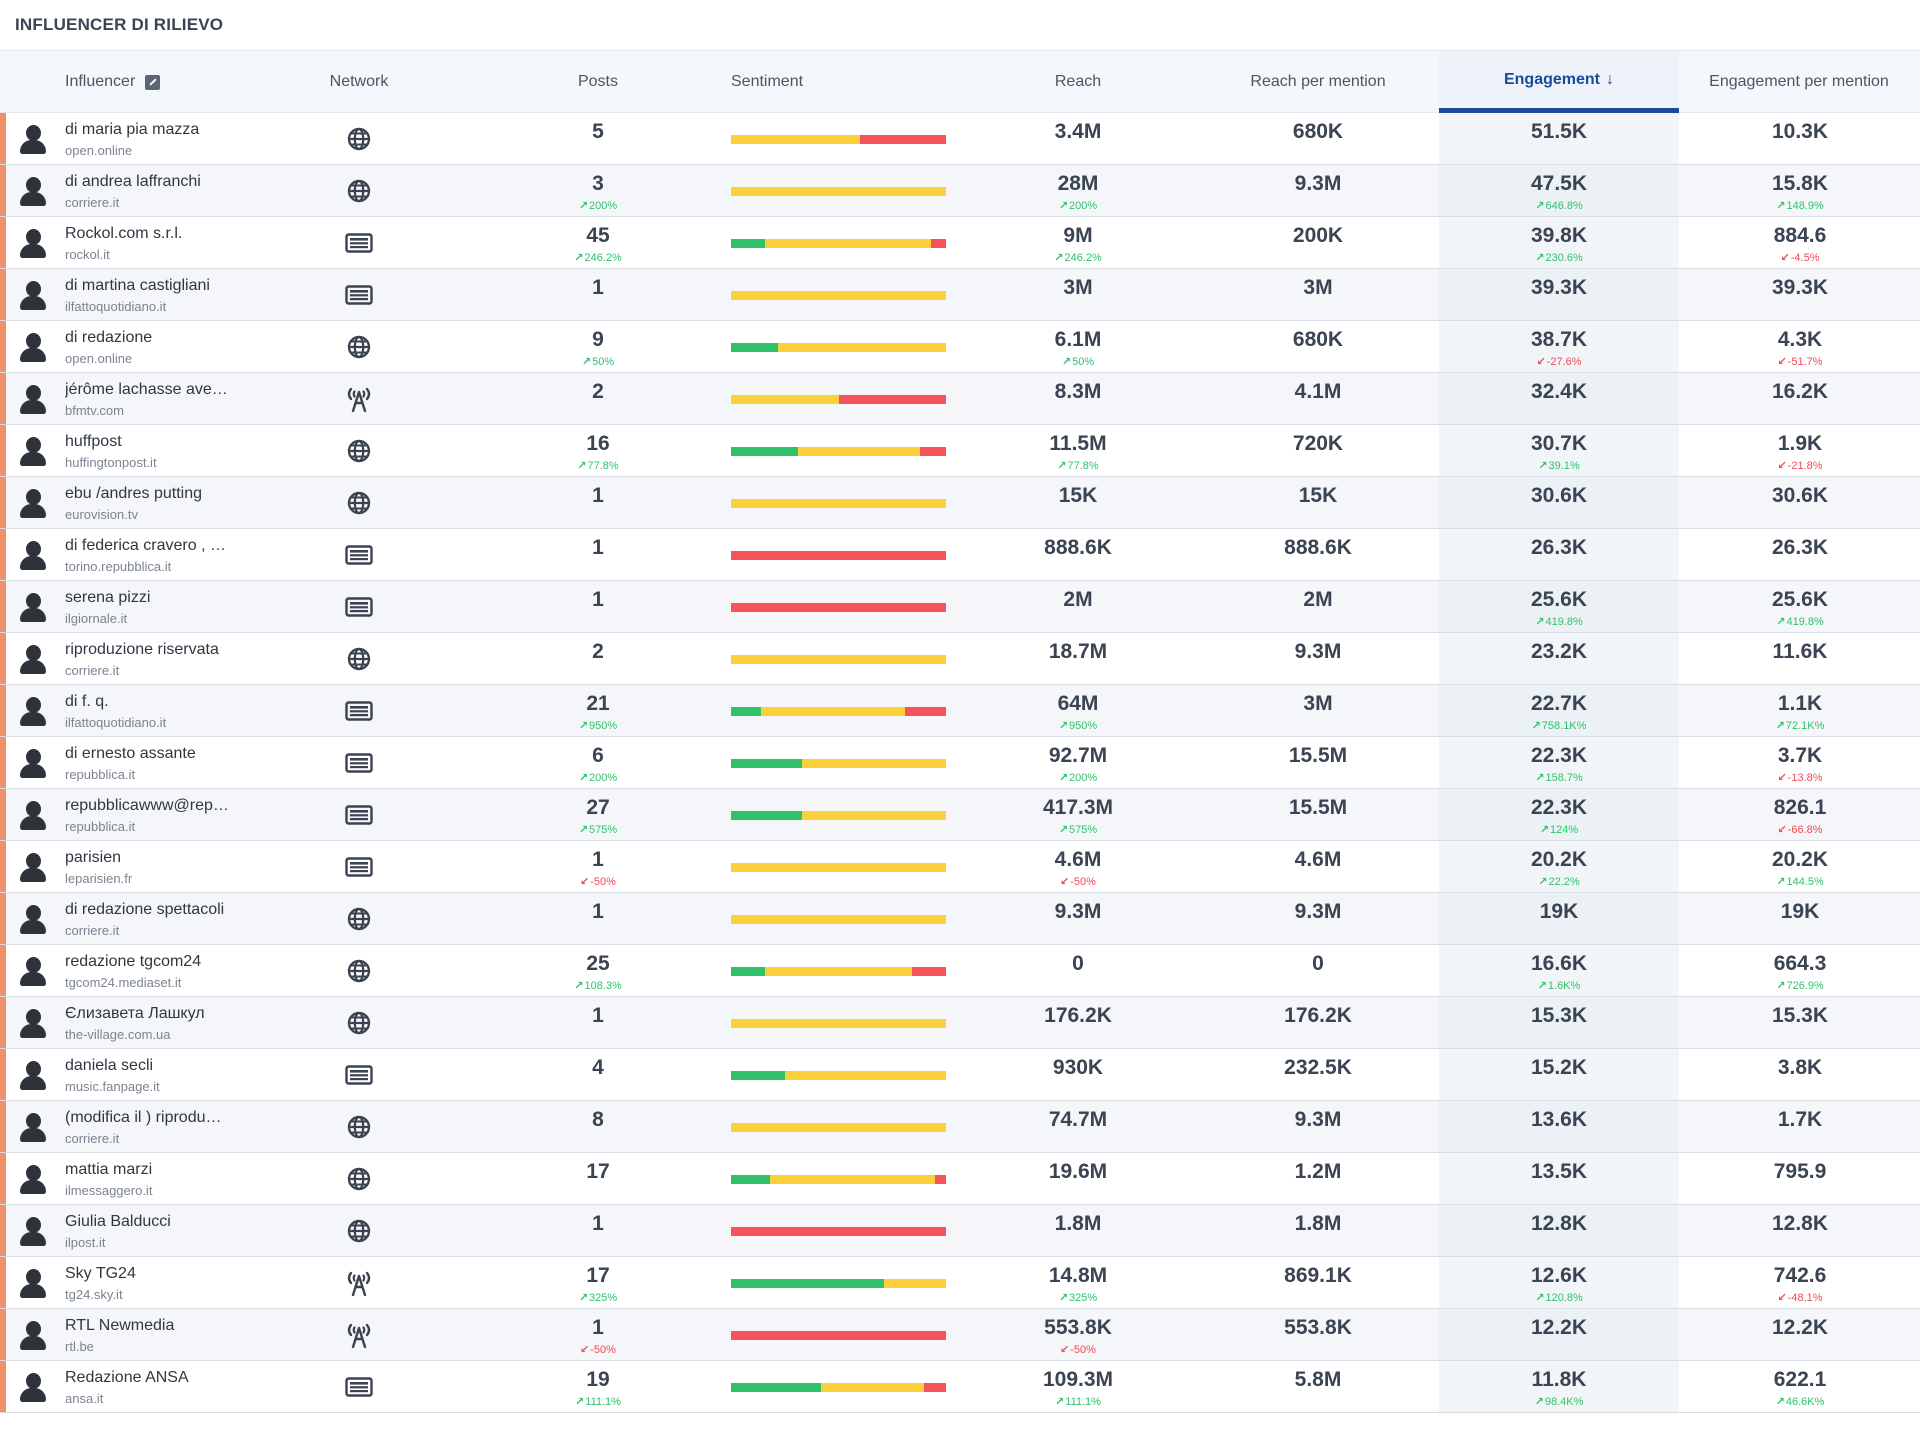 The width and height of the screenshot is (1920, 1437). Describe the element at coordinates (1078, 1015) in the screenshot. I see `reach-value: 176.2K` at that location.